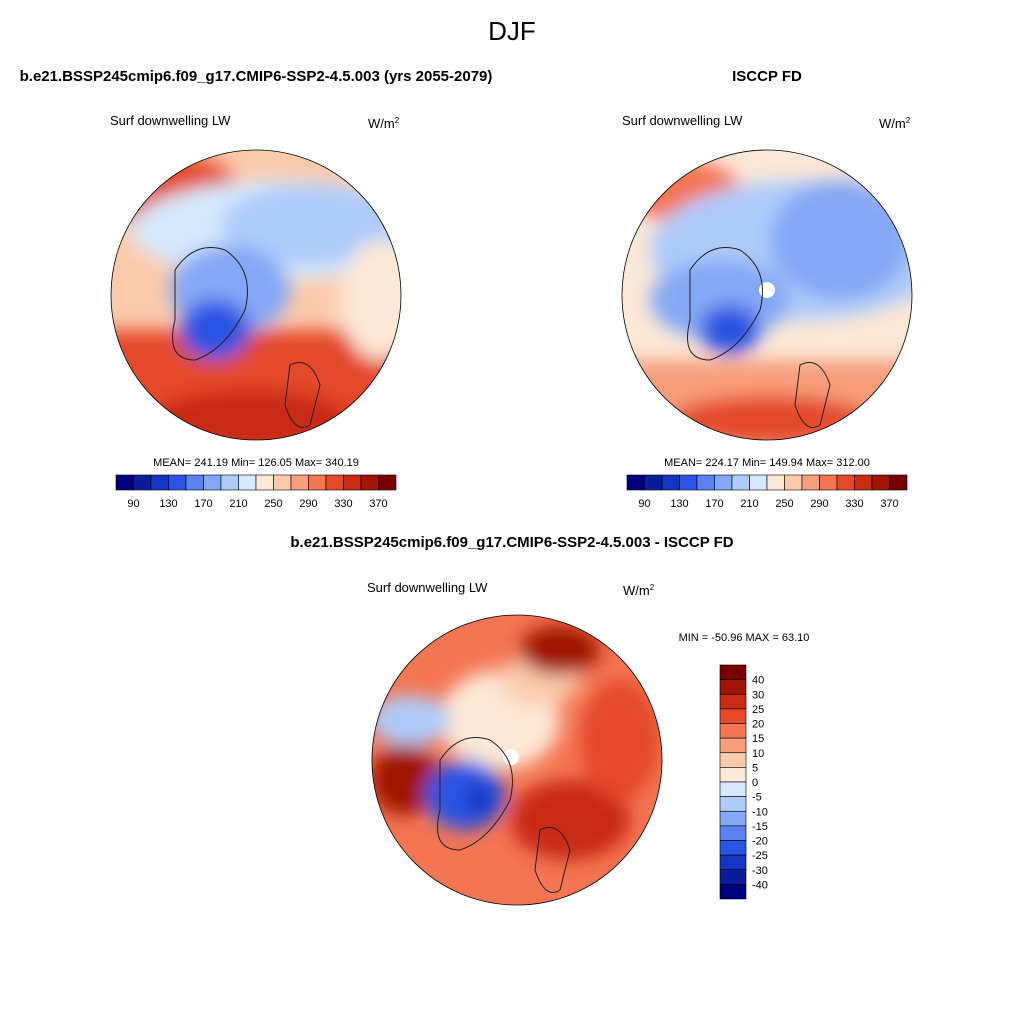 The width and height of the screenshot is (1024, 1029). Describe the element at coordinates (760, 856) in the screenshot. I see `colorbar-label: -25` at that location.